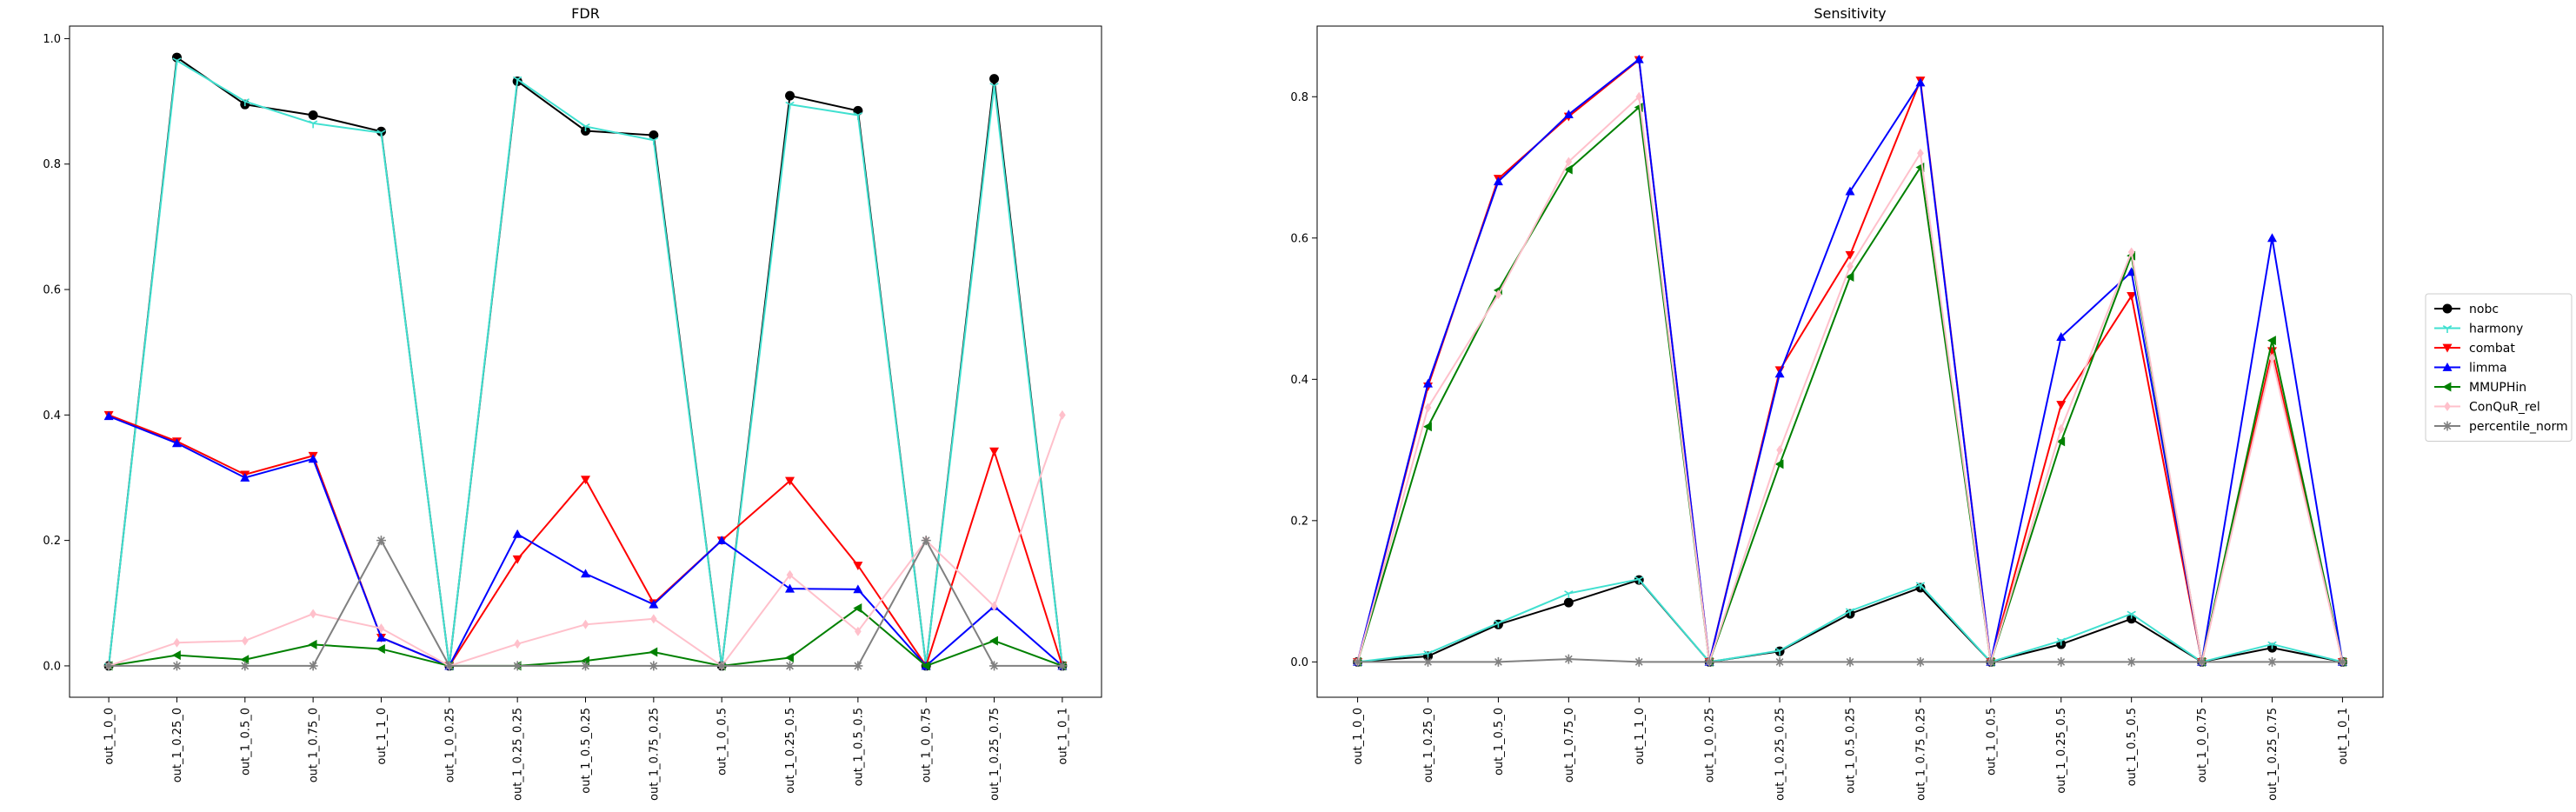 This screenshot has height=812, width=2576. Describe the element at coordinates (2202, 745) in the screenshot. I see `x-tick-label: out_1_0_0.75` at that location.